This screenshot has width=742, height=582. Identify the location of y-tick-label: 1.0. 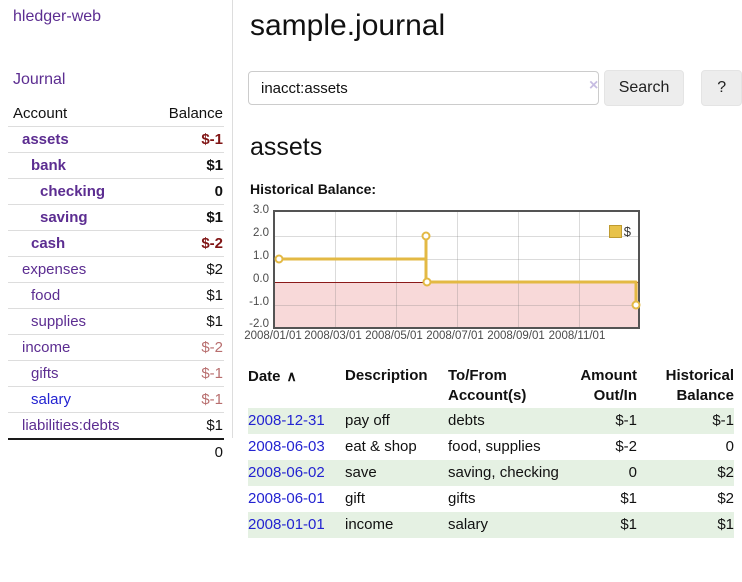
(261, 256).